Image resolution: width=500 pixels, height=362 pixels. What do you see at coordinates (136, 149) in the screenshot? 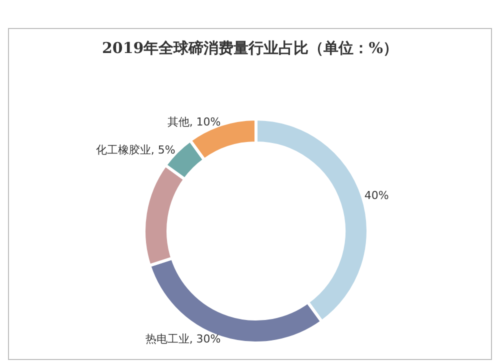
I see `slice-label: 化工橡胶业, 5%` at bounding box center [136, 149].